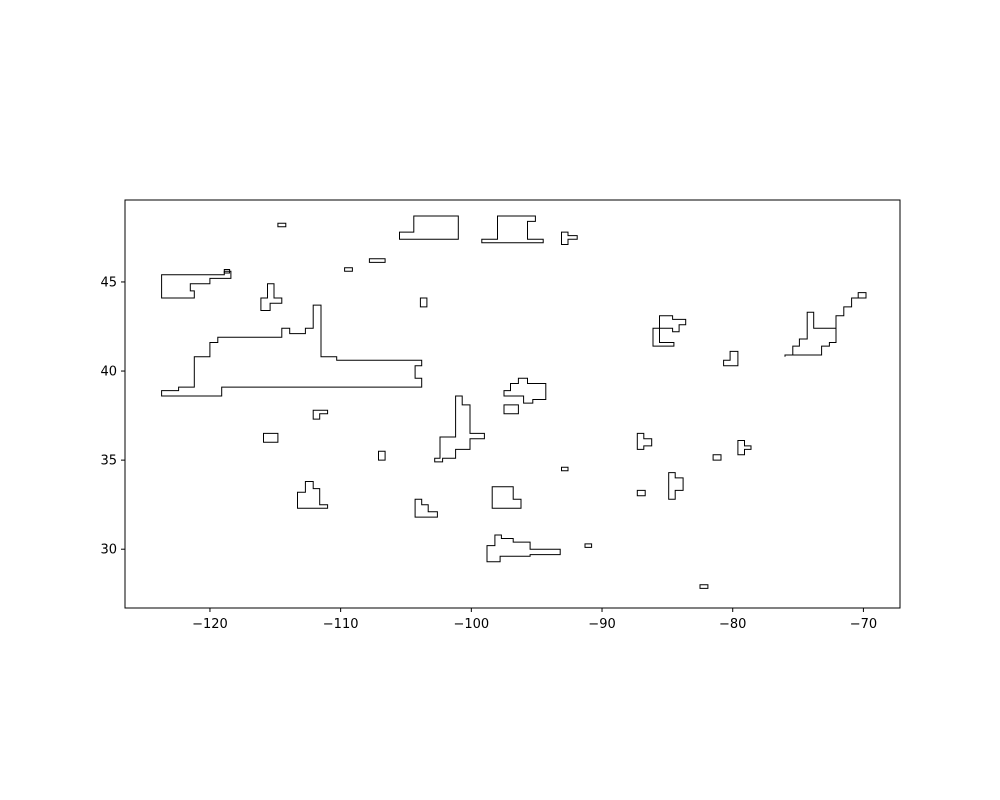 The height and width of the screenshot is (800, 1000). Describe the element at coordinates (601, 624) in the screenshot. I see `x-tick-label: −90` at that location.